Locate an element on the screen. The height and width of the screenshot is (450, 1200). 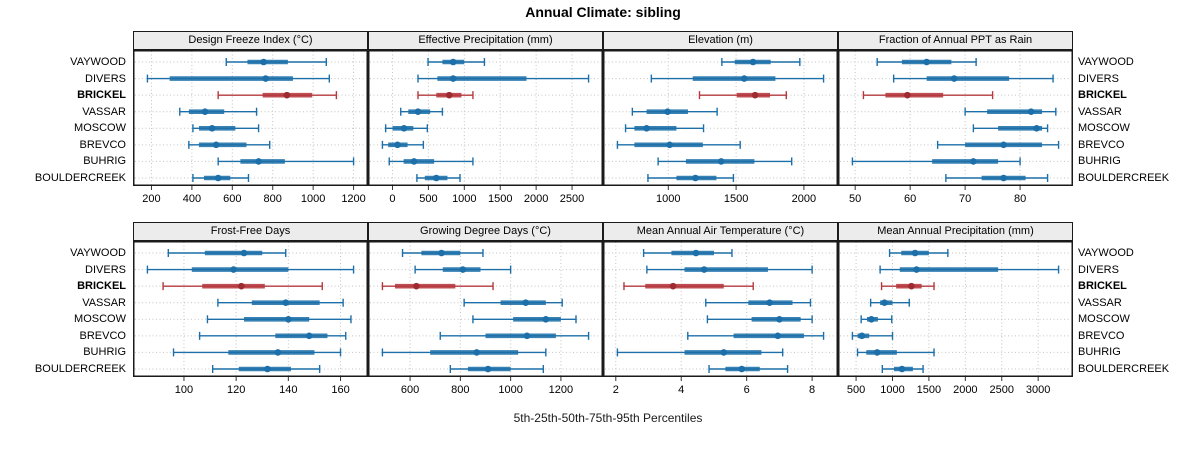
axis-tick-label: 6 is located at coordinates (747, 390).